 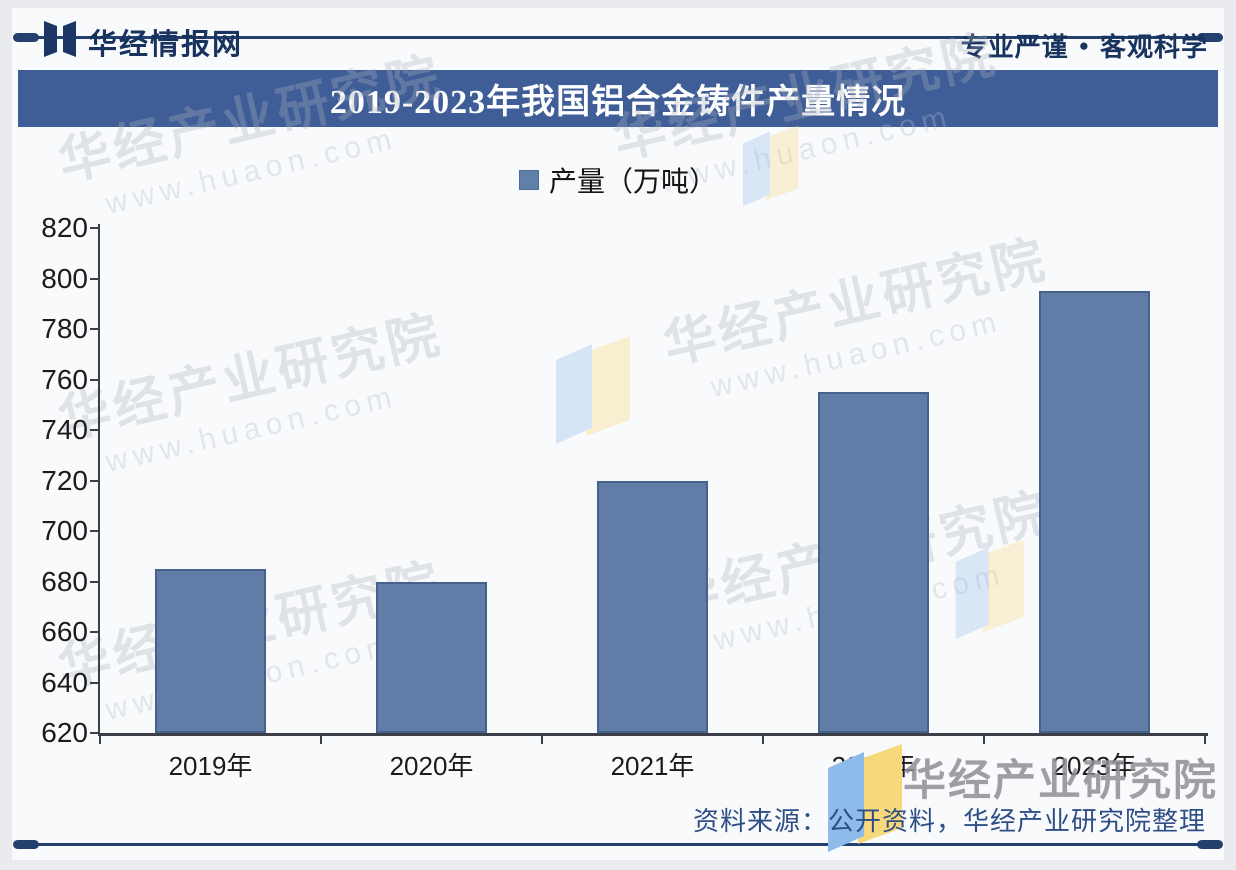 What do you see at coordinates (64, 581) in the screenshot?
I see `y-axis-label: 680` at bounding box center [64, 581].